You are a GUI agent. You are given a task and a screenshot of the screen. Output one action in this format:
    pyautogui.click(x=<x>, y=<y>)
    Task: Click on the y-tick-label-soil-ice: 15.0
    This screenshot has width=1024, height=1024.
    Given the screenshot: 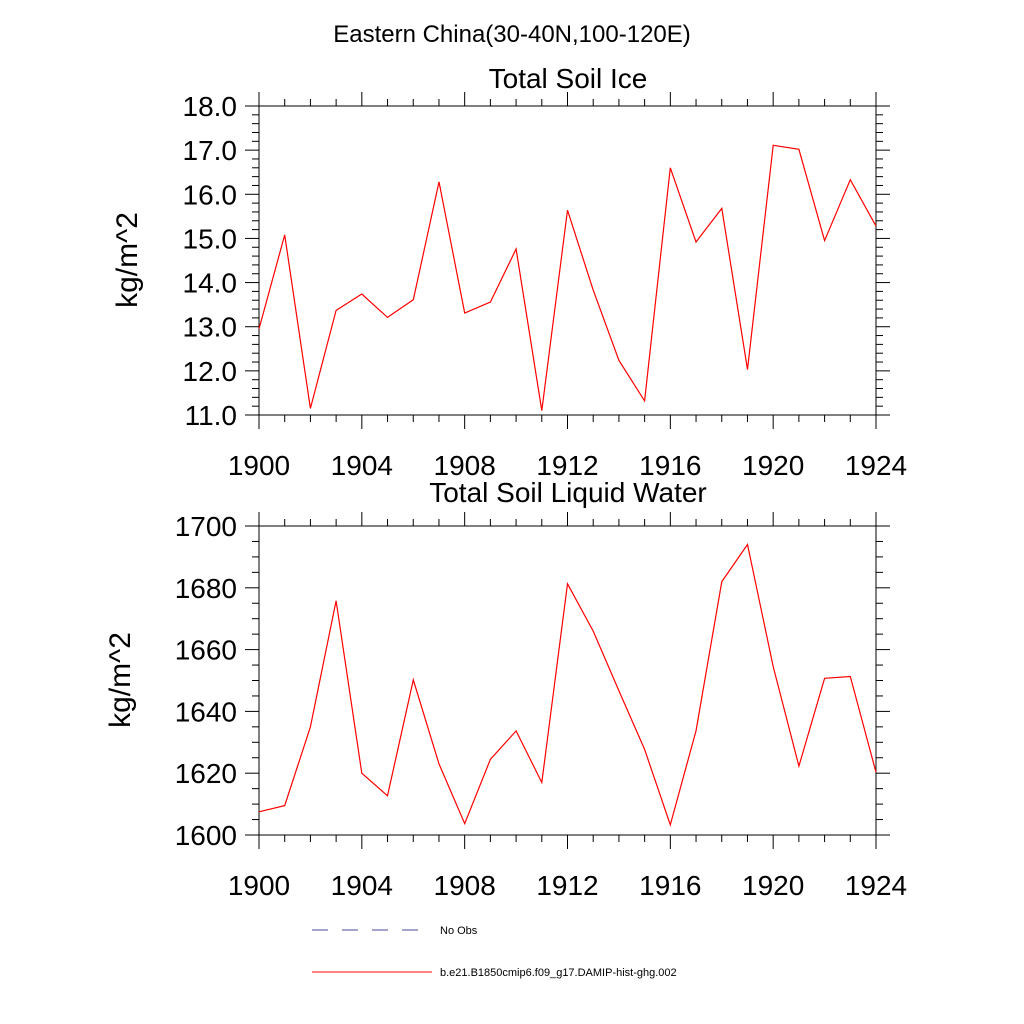 What is the action you would take?
    pyautogui.click(x=210, y=238)
    